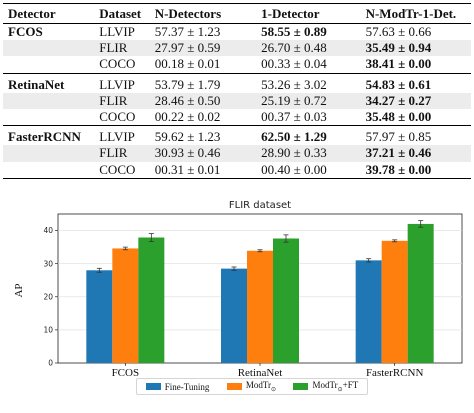 The height and width of the screenshot is (413, 474). I want to click on n-modtr-cell: 35.48 ± 0.00, so click(418, 118).